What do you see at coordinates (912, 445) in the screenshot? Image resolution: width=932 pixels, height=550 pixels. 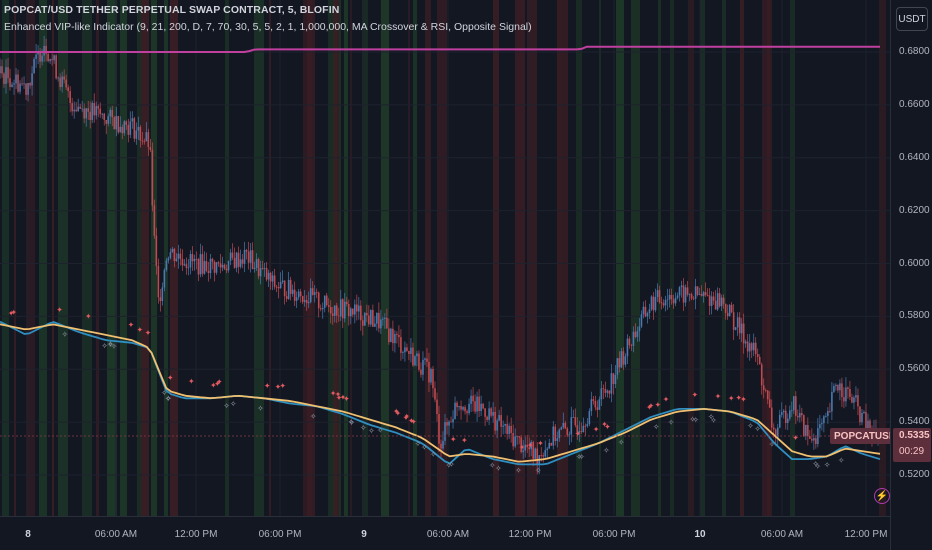 I see `last-price-tag: 0.5335 00:29` at bounding box center [912, 445].